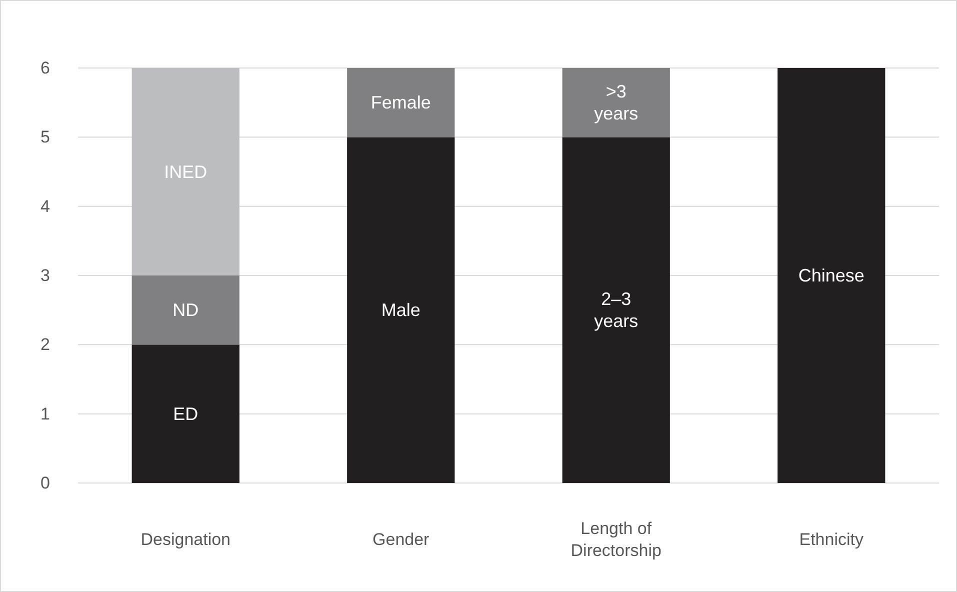 The image size is (957, 592). I want to click on data-label: ND, so click(185, 310).